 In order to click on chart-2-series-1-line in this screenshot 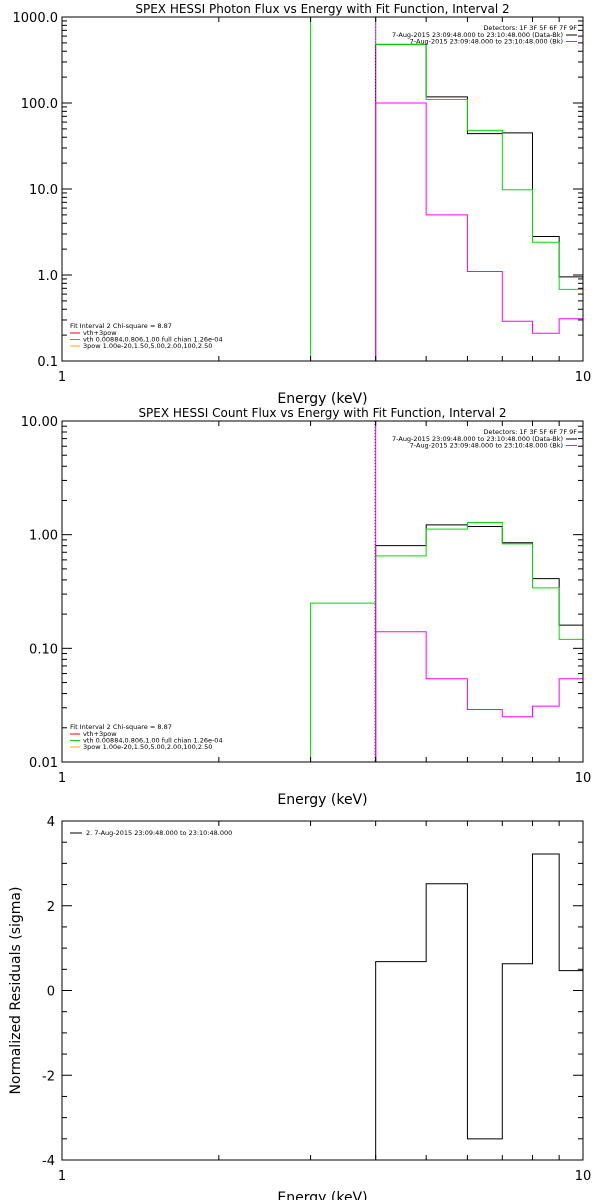, I will do `click(479, 643)`.